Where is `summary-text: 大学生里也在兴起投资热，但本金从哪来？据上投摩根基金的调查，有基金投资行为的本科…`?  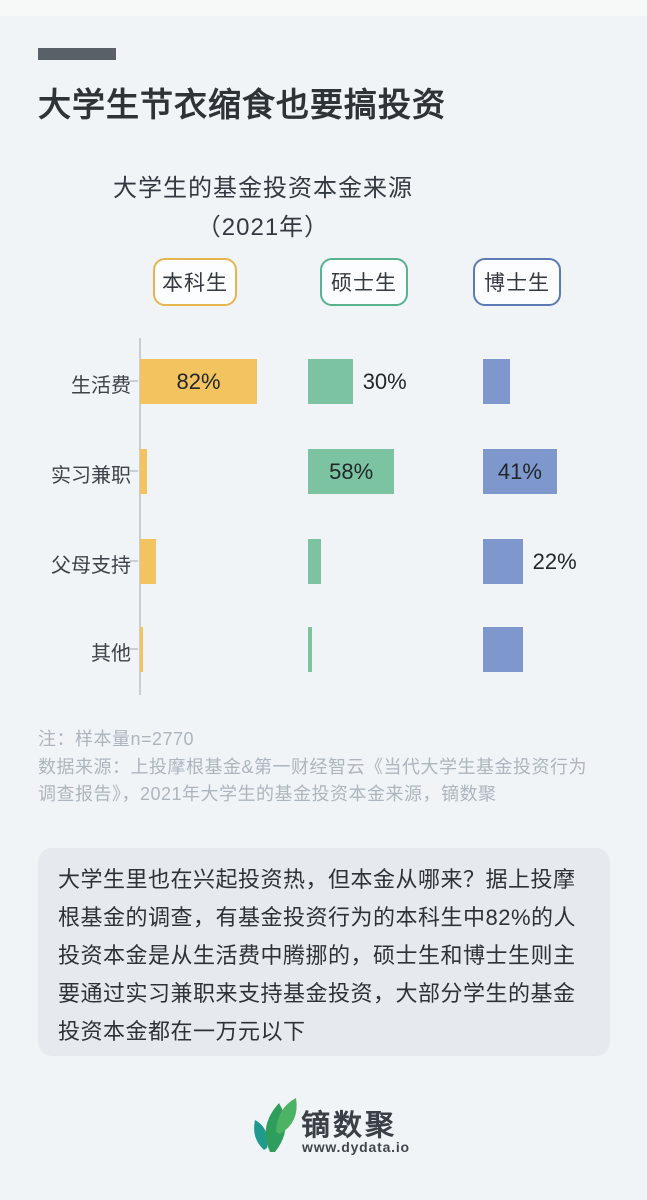 summary-text: 大学生里也在兴起投资热，但本金从哪来？据上投摩根基金的调查，有基金投资行为的本科… is located at coordinates (317, 955).